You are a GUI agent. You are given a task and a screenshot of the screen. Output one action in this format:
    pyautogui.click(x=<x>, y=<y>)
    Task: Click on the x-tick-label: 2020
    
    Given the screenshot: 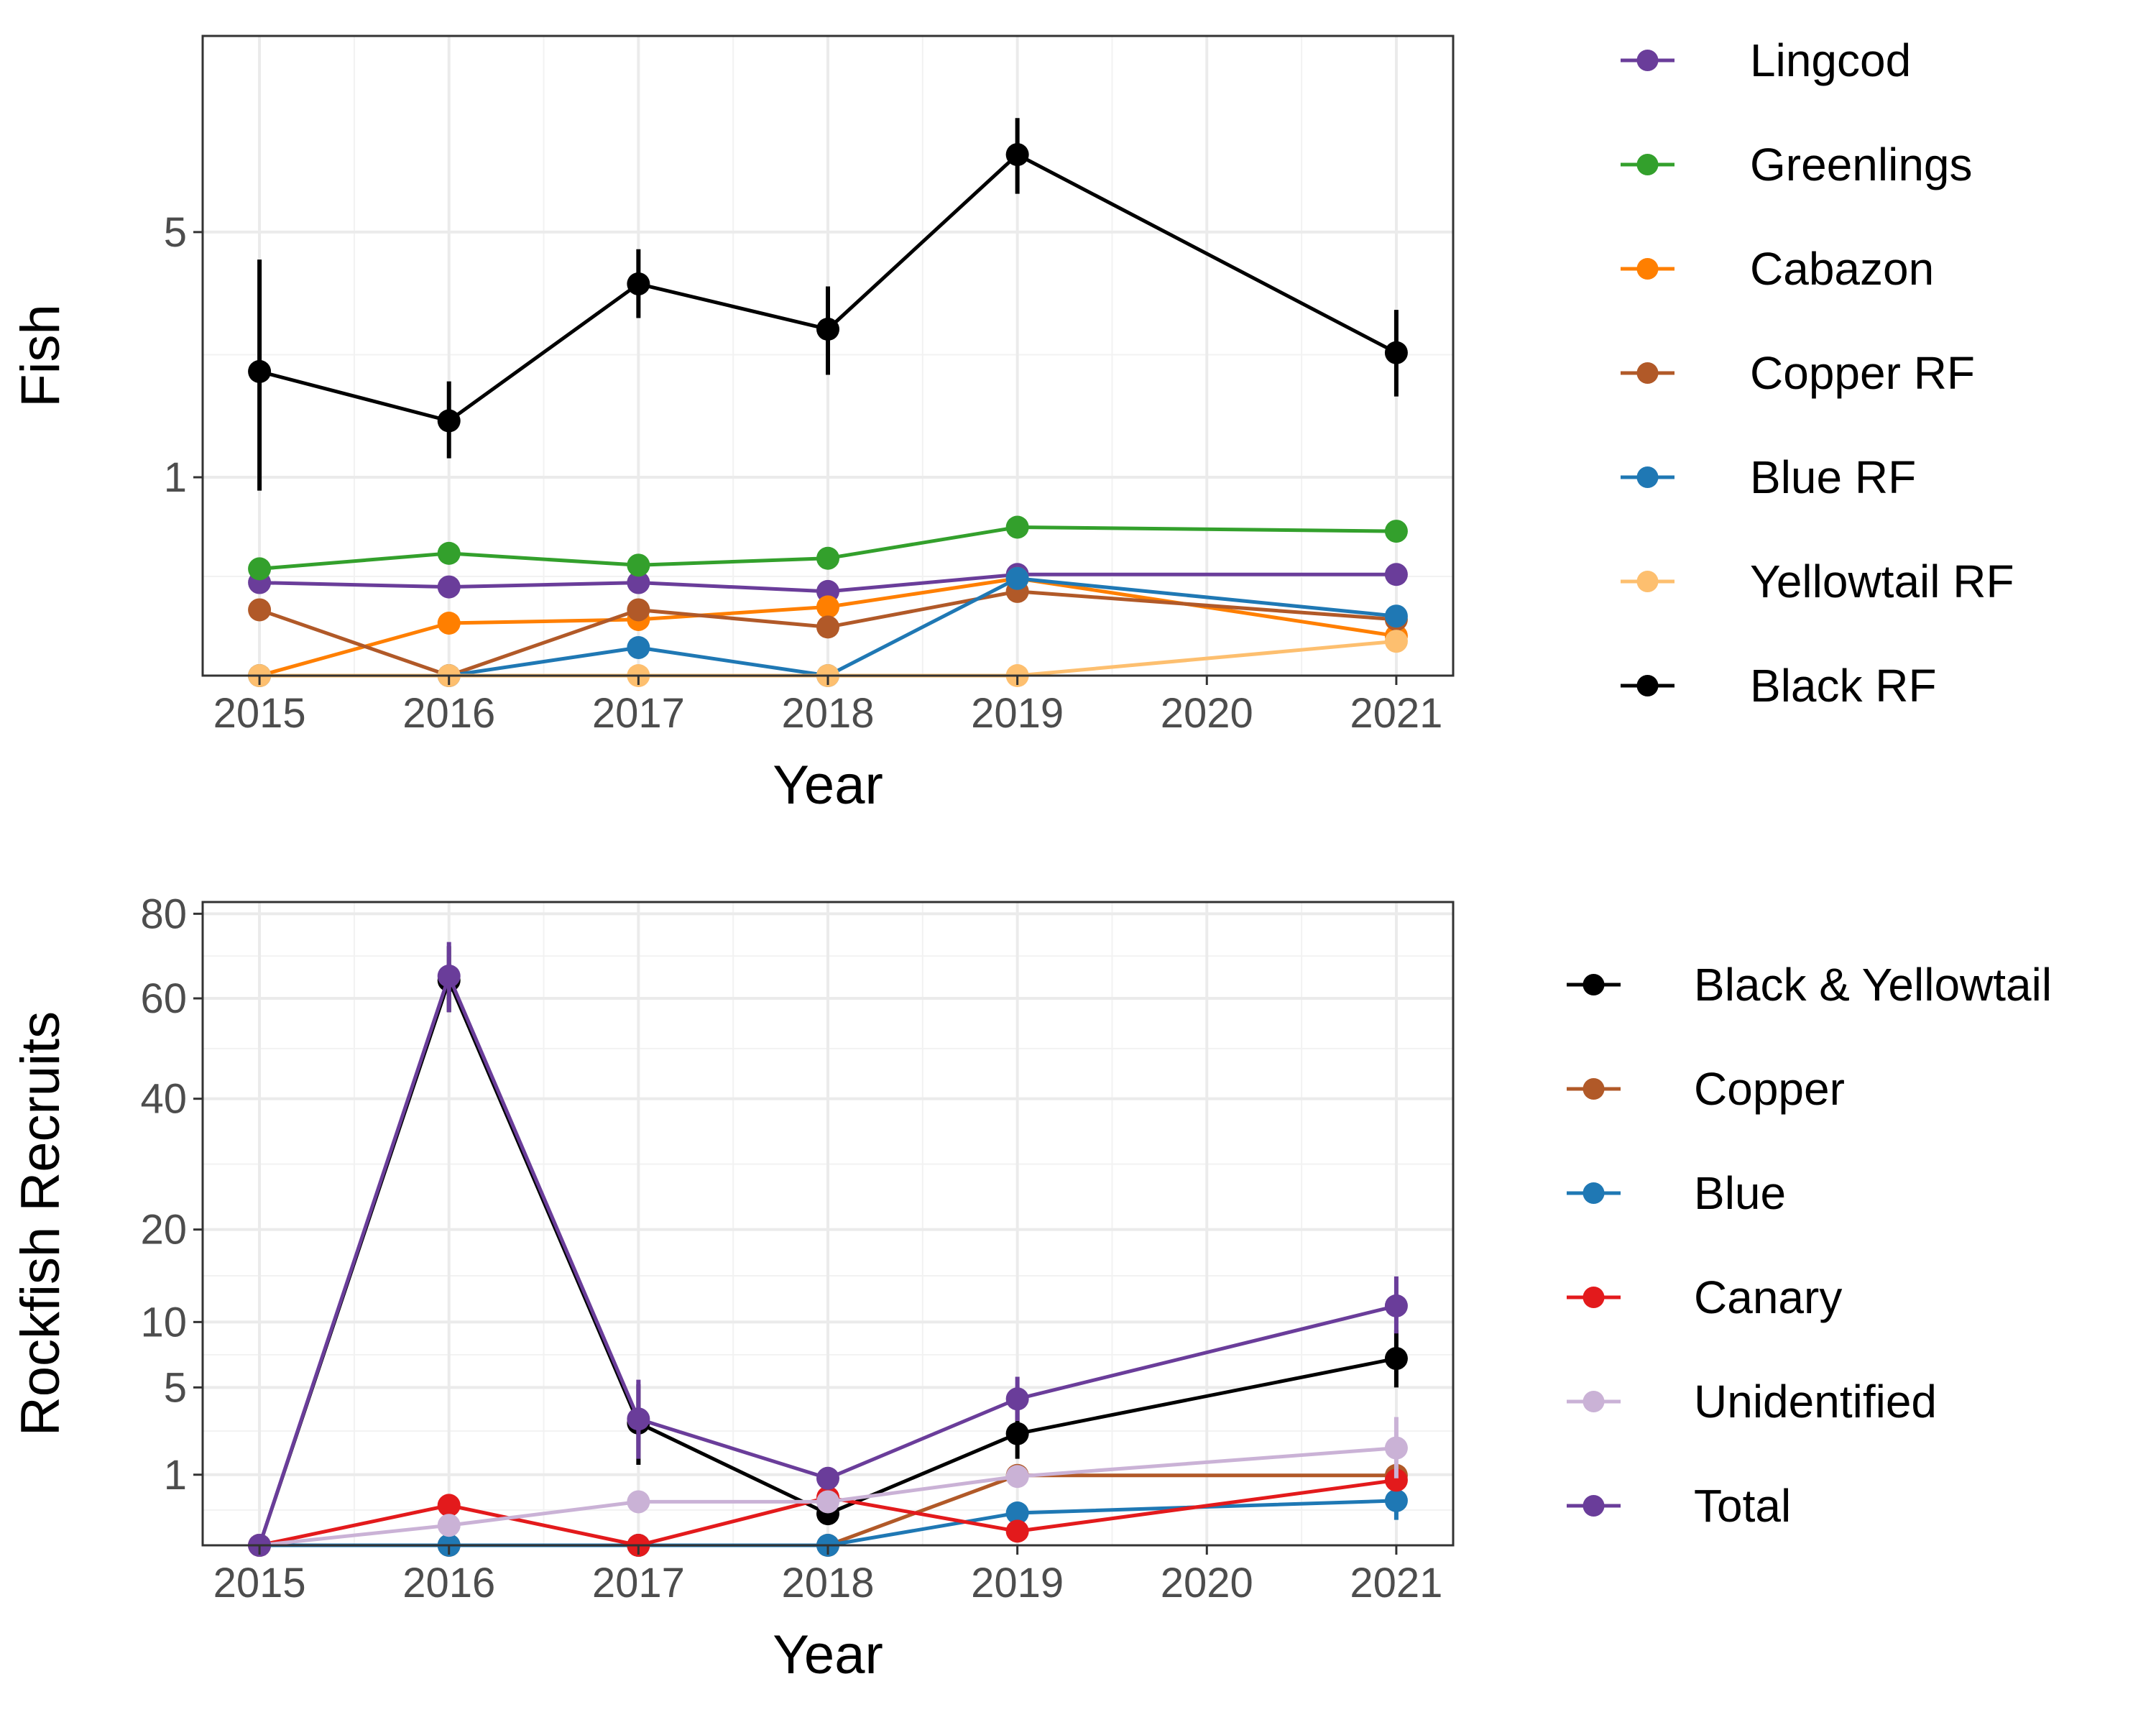 What is the action you would take?
    pyautogui.click(x=1207, y=713)
    